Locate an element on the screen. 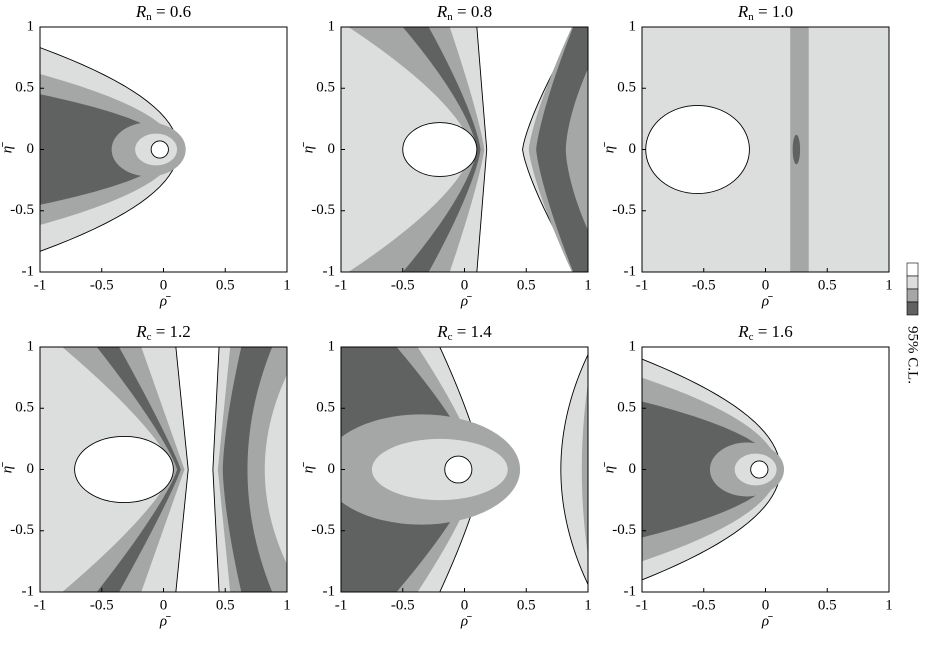 The height and width of the screenshot is (645, 926). title-rest: = 1.6 is located at coordinates (772, 331).